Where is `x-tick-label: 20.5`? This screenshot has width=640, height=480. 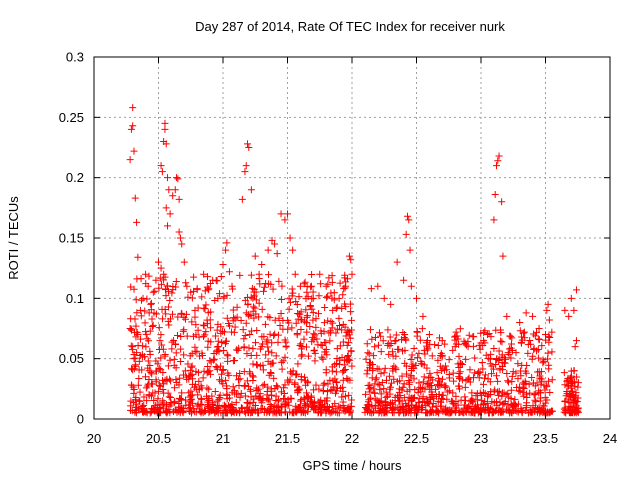 x-tick-label: 20.5 is located at coordinates (158, 438).